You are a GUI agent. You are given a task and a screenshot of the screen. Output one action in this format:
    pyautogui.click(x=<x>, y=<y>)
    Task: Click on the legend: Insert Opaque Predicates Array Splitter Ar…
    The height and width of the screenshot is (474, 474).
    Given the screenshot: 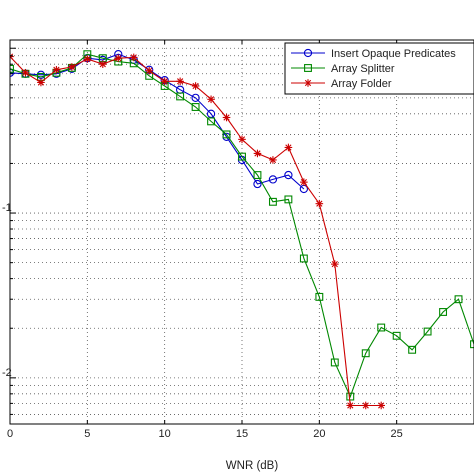 What is the action you would take?
    pyautogui.click(x=379, y=68)
    